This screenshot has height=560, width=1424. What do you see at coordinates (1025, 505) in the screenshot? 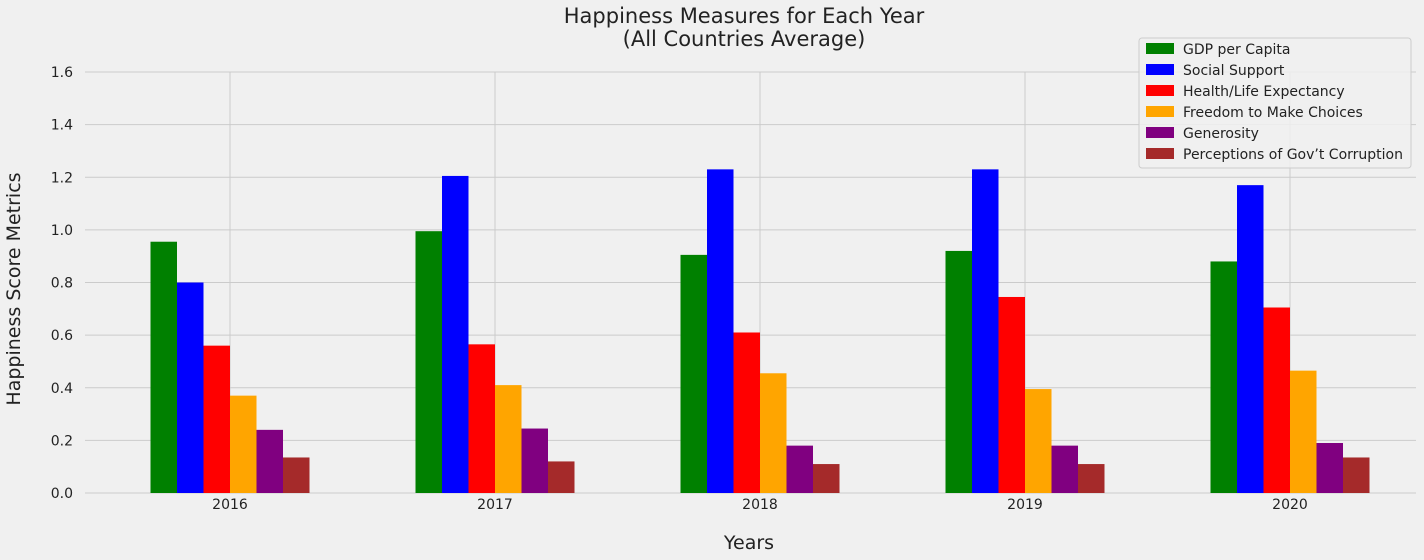
I see `x-tick-label: 2019` at bounding box center [1025, 505].